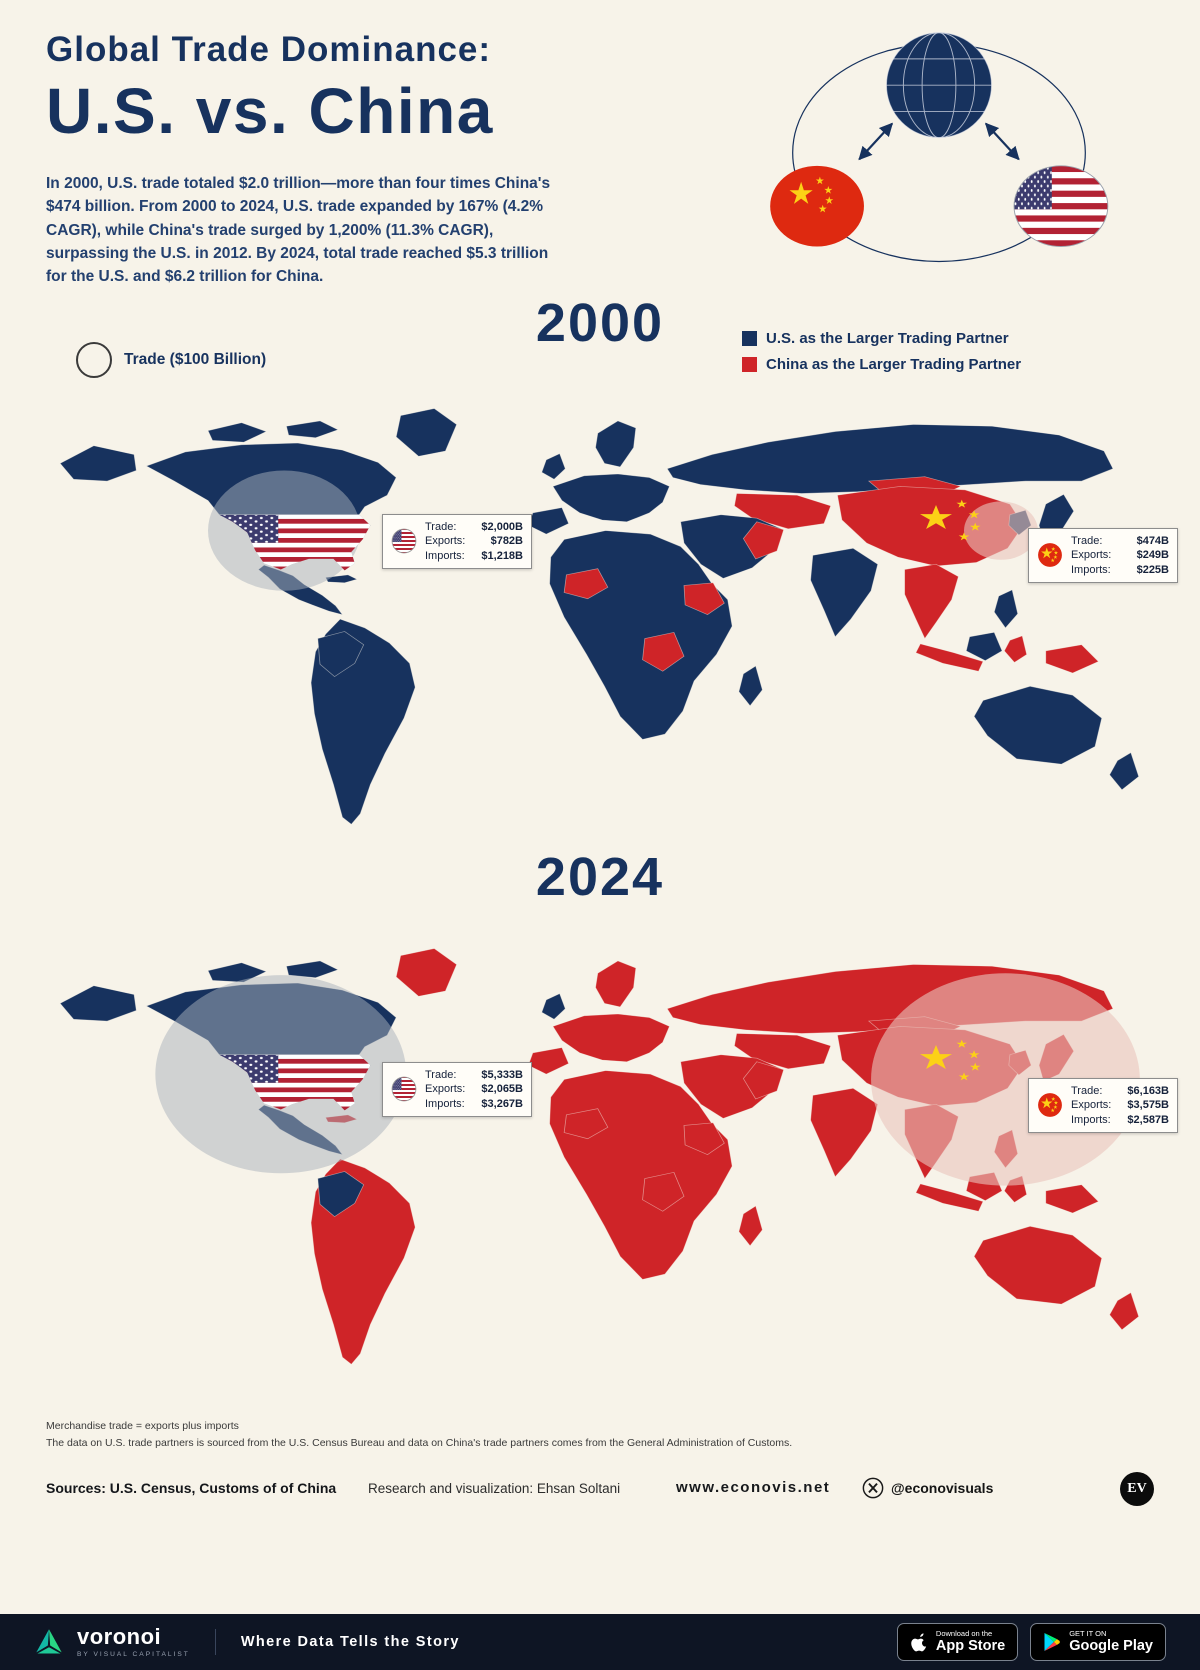  What do you see at coordinates (49, 1641) in the screenshot?
I see `voronoi-logo-icon` at bounding box center [49, 1641].